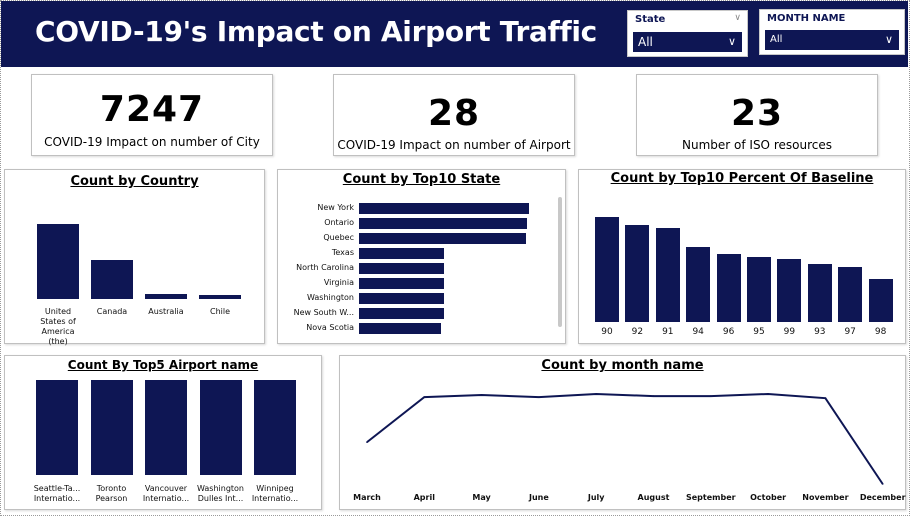 This screenshot has width=910, height=516. What do you see at coordinates (481, 497) in the screenshot?
I see `x-tick-label: May` at bounding box center [481, 497].